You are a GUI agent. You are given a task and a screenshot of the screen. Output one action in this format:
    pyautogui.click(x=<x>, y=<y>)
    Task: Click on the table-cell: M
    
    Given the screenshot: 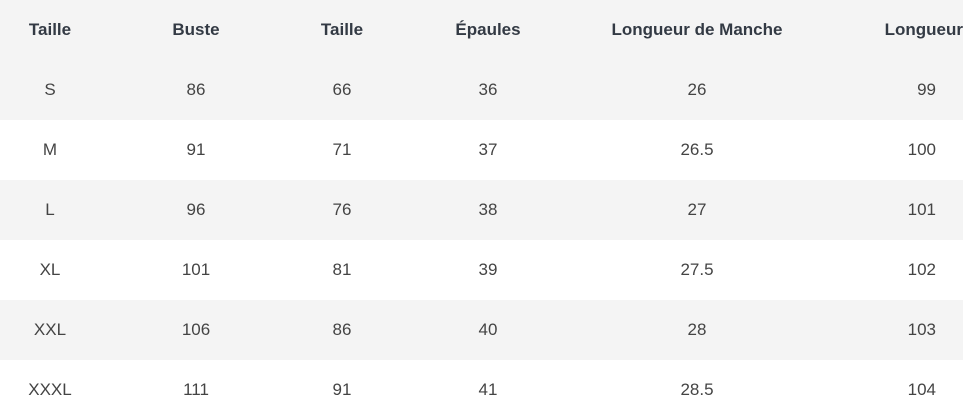 What is the action you would take?
    pyautogui.click(x=50, y=149)
    